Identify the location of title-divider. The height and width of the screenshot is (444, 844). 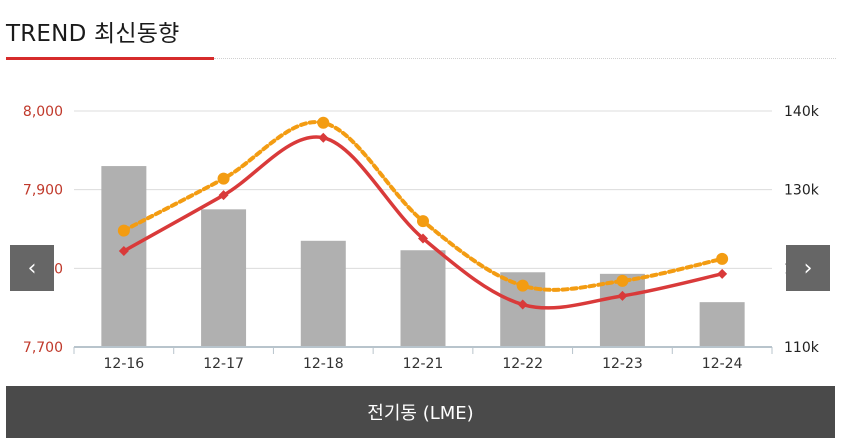
(525, 58).